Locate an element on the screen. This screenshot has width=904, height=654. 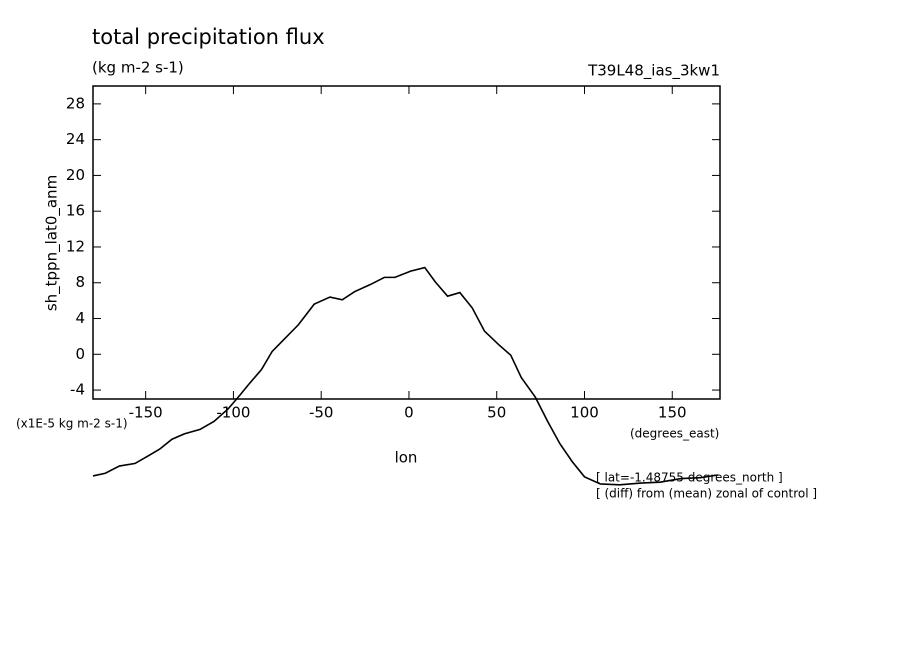
y-tick-label: 12 is located at coordinates (75, 246).